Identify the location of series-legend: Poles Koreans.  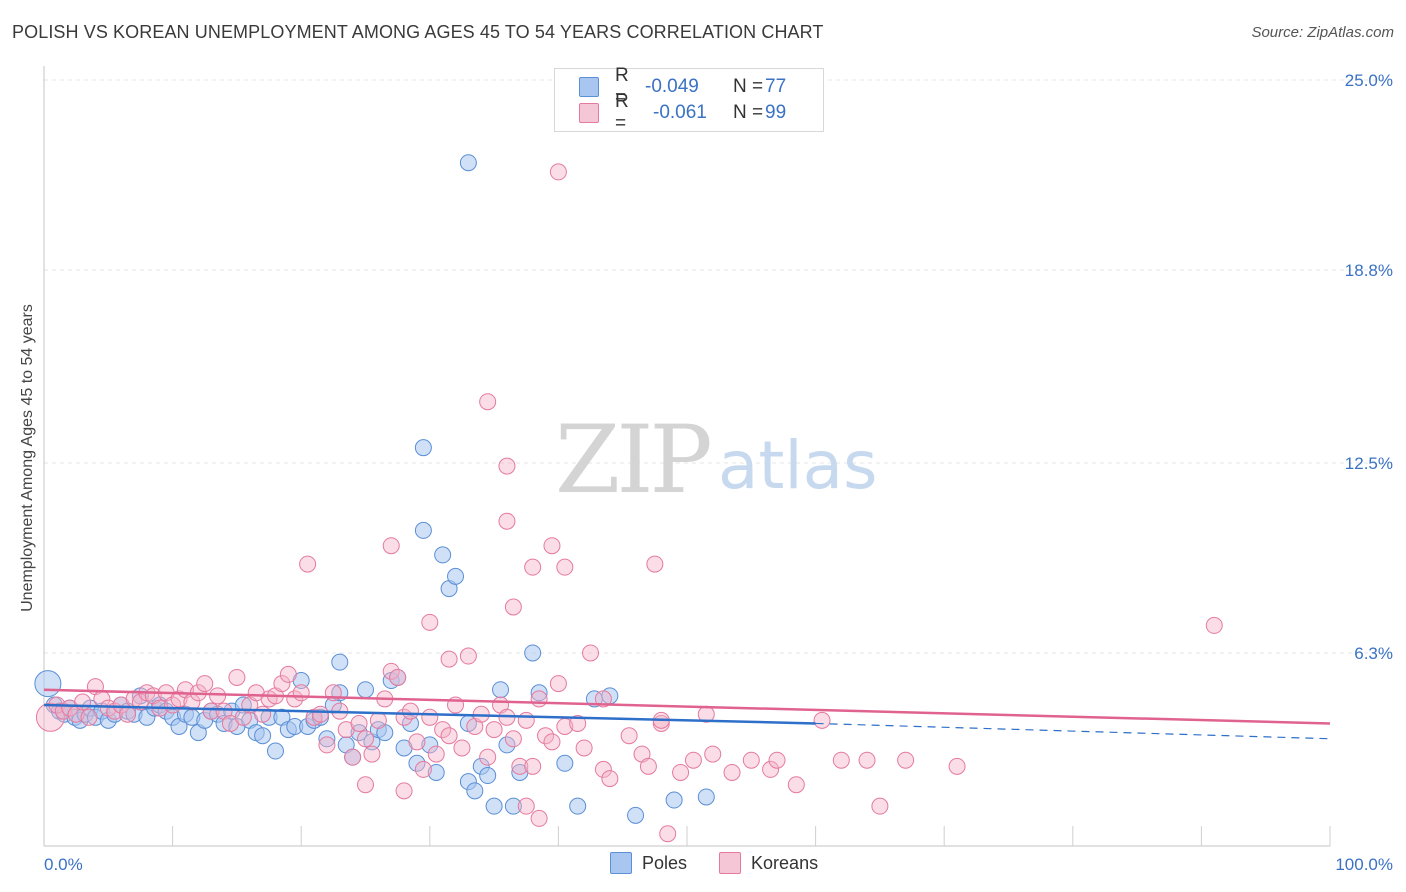
(730, 863).